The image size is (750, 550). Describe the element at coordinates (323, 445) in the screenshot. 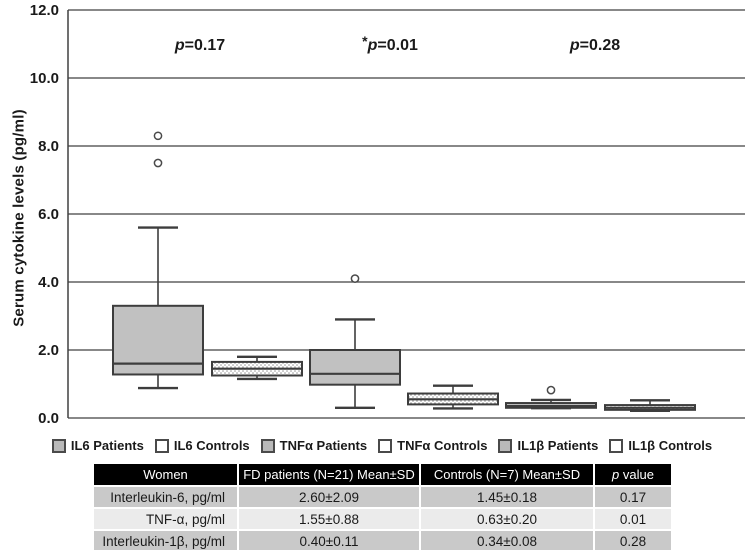

I see `legend-label: TNFα Patients` at that location.